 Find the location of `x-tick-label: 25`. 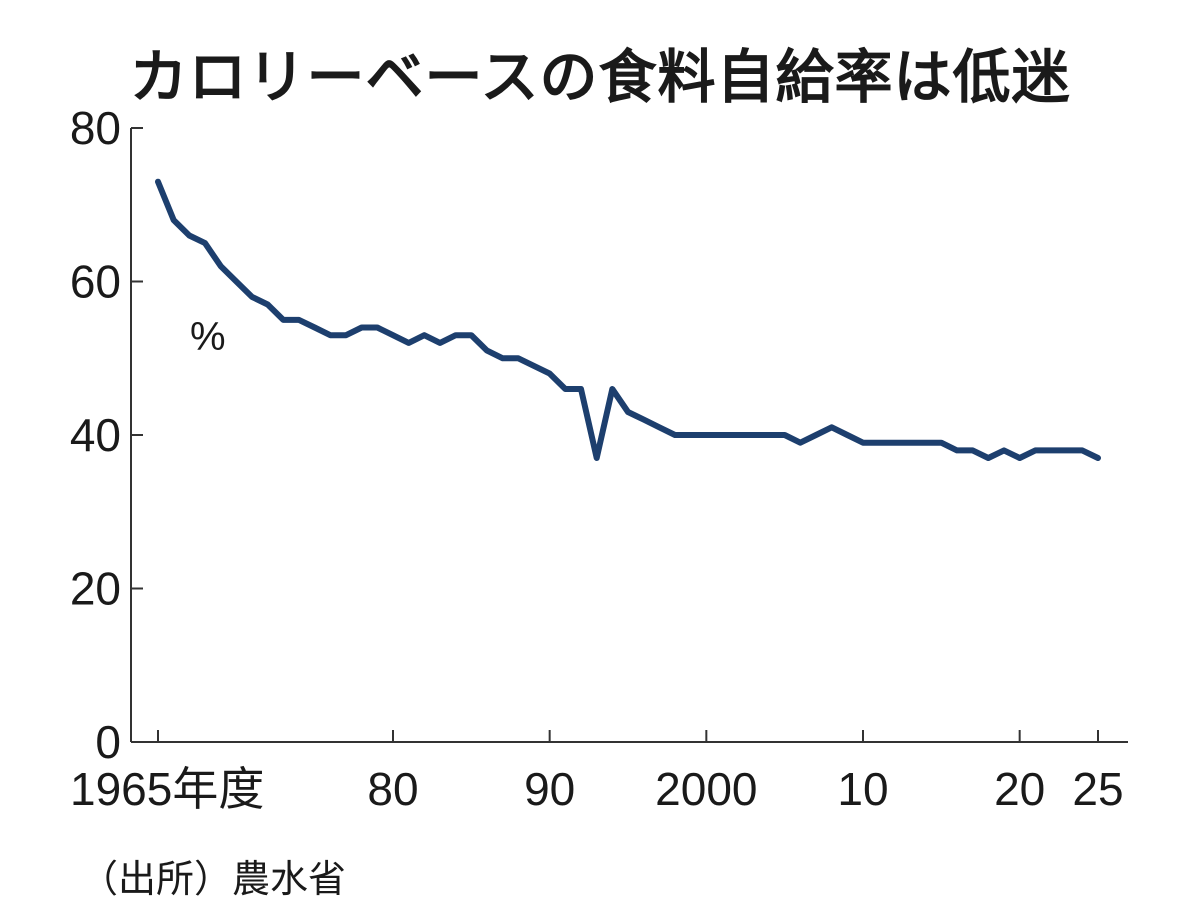

x-tick-label: 25 is located at coordinates (1097, 789).